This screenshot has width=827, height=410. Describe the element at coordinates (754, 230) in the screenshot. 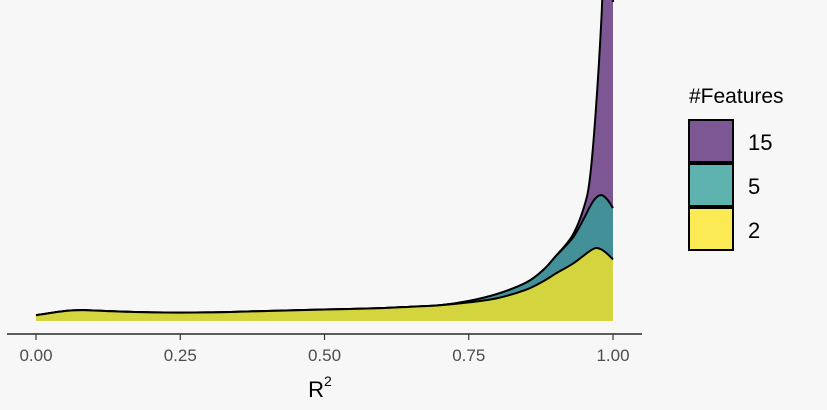

I see `legend-label-2: 2` at that location.